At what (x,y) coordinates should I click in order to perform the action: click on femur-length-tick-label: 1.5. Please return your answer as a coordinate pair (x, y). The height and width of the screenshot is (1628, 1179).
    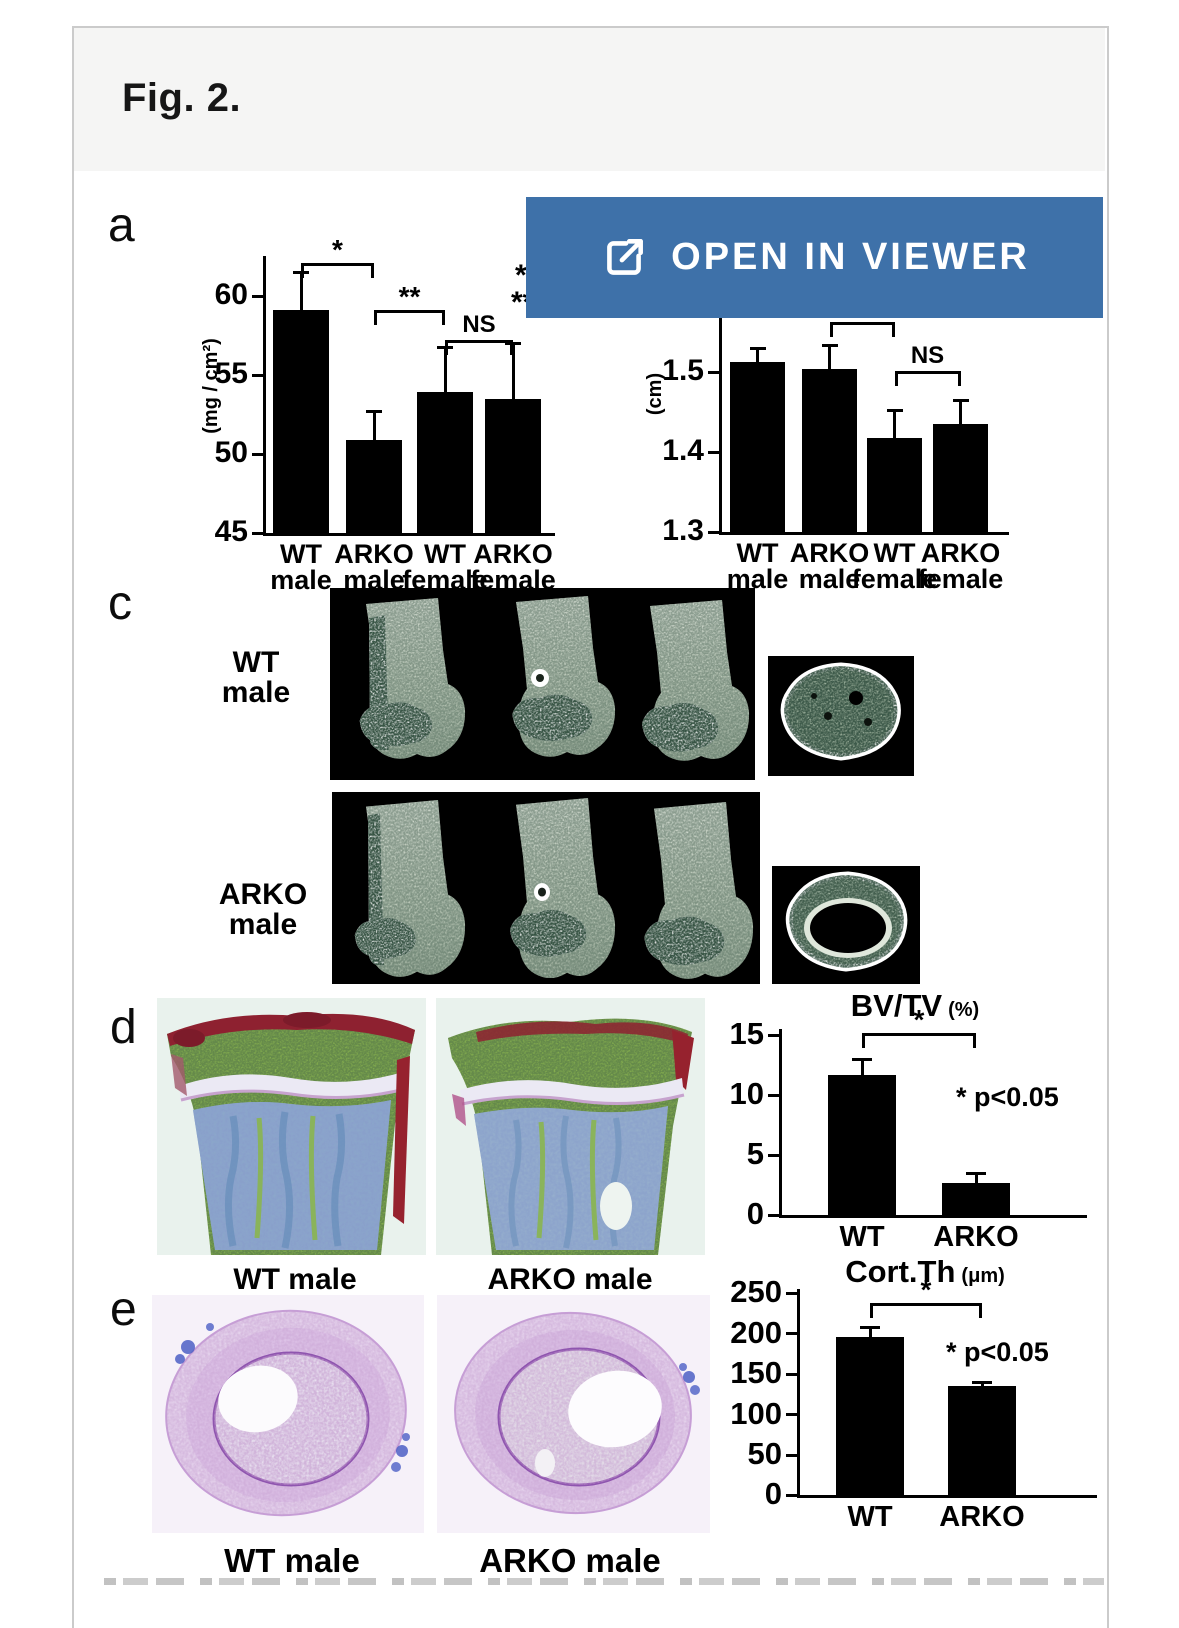
    Looking at the image, I should click on (683, 371).